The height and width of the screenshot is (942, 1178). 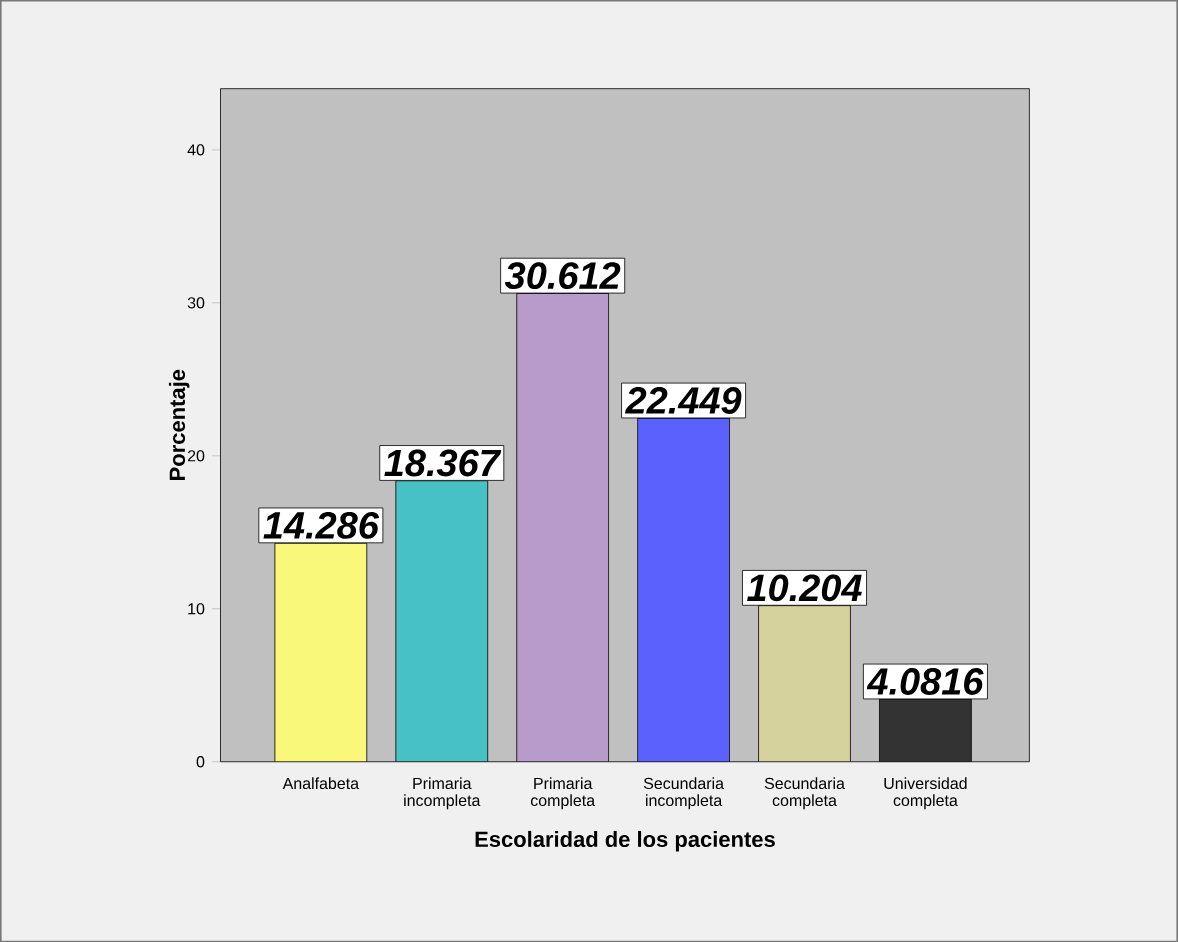 What do you see at coordinates (443, 463) in the screenshot?
I see `data-label: 18.367` at bounding box center [443, 463].